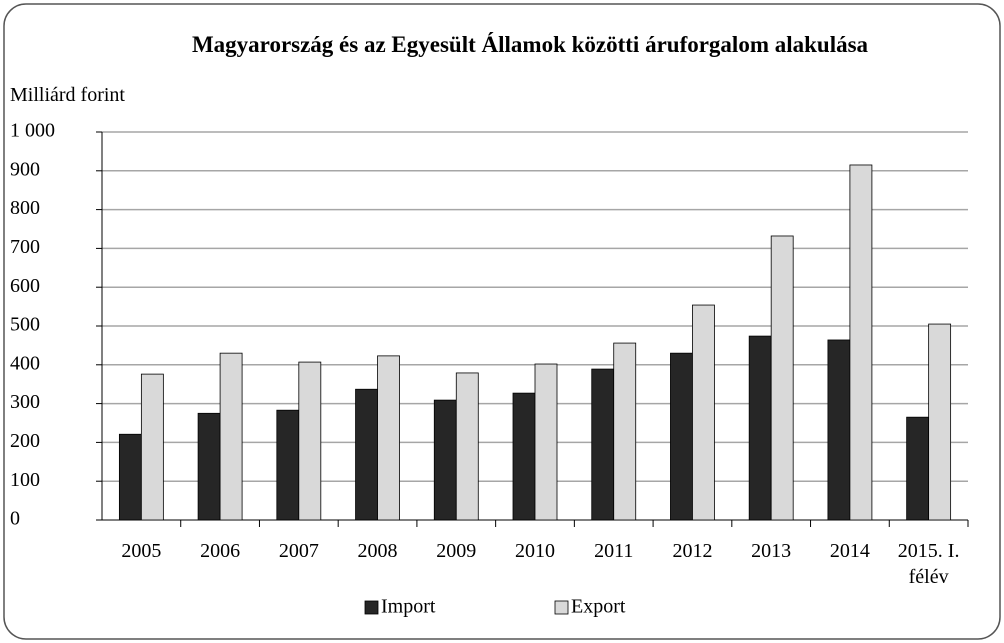 The image size is (1004, 643). I want to click on x-tick-label: 2012, so click(692, 551).